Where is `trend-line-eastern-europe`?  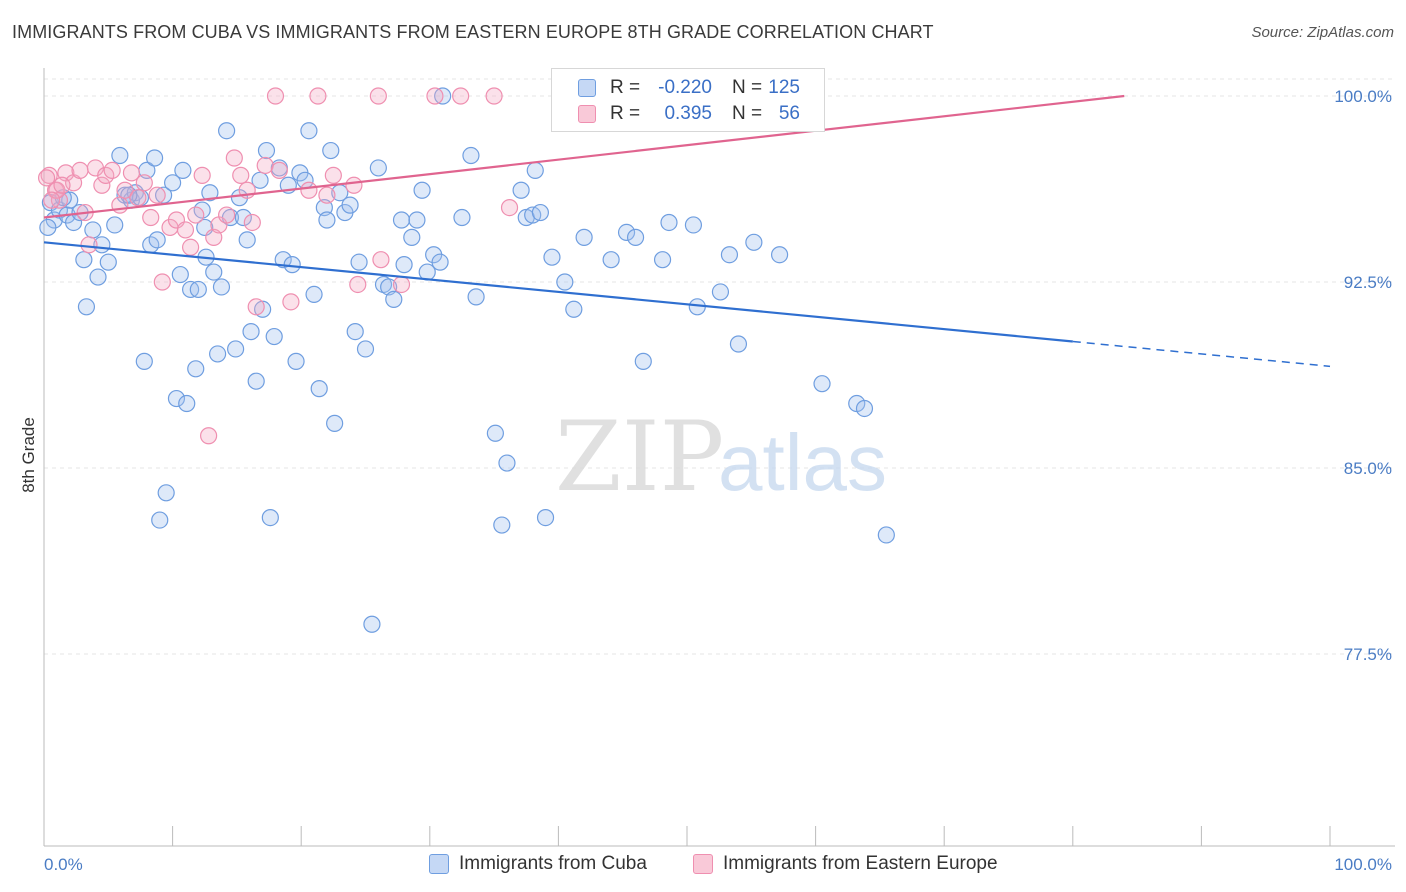 trend-line-eastern-europe is located at coordinates (584, 156).